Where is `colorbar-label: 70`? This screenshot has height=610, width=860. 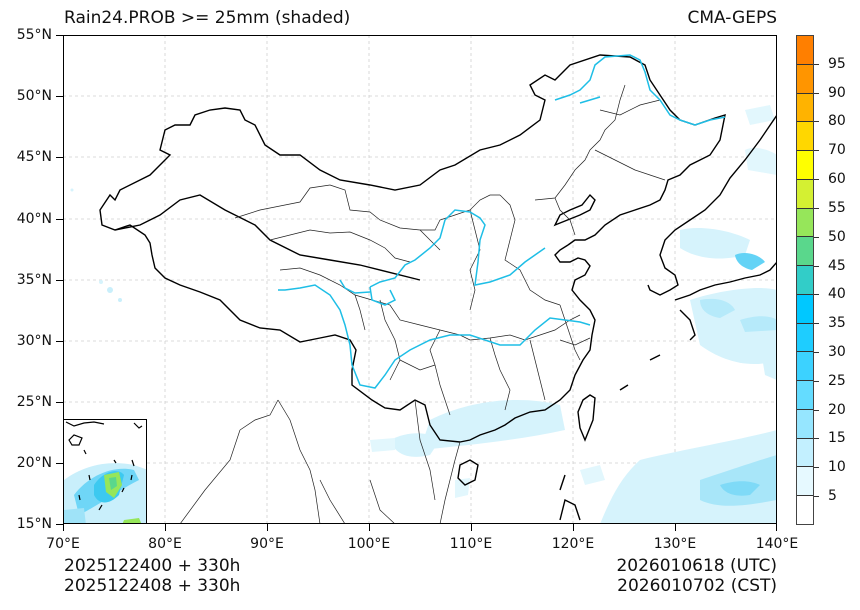 colorbar-label: 70 is located at coordinates (837, 150).